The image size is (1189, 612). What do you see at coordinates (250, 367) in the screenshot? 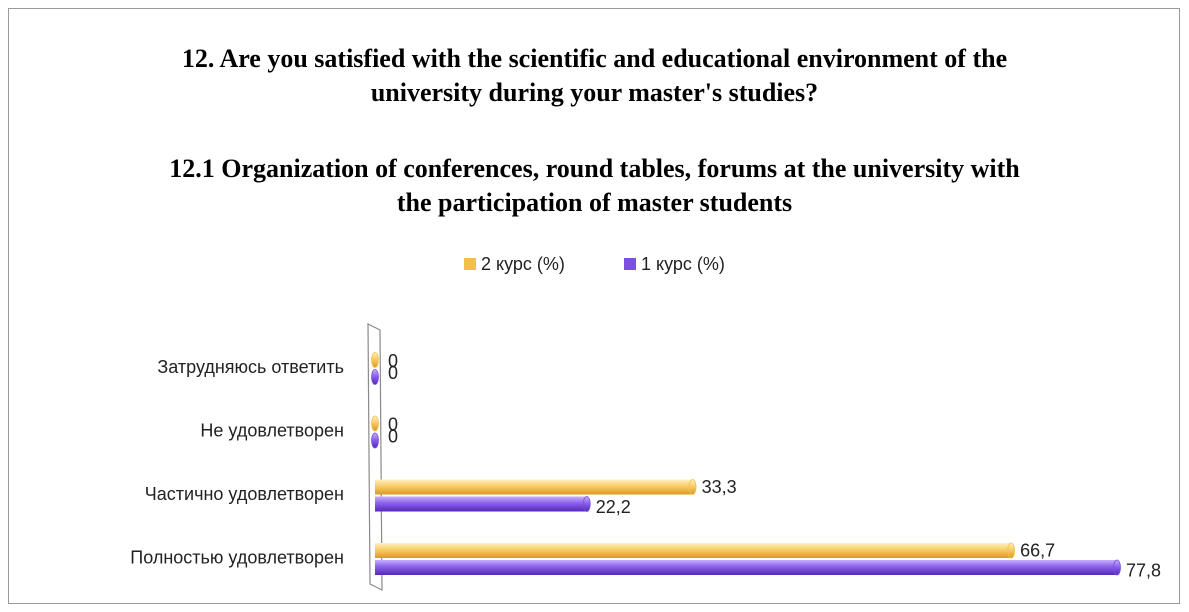
I see `y-tick-label: Затрудняюсь ответить` at bounding box center [250, 367].